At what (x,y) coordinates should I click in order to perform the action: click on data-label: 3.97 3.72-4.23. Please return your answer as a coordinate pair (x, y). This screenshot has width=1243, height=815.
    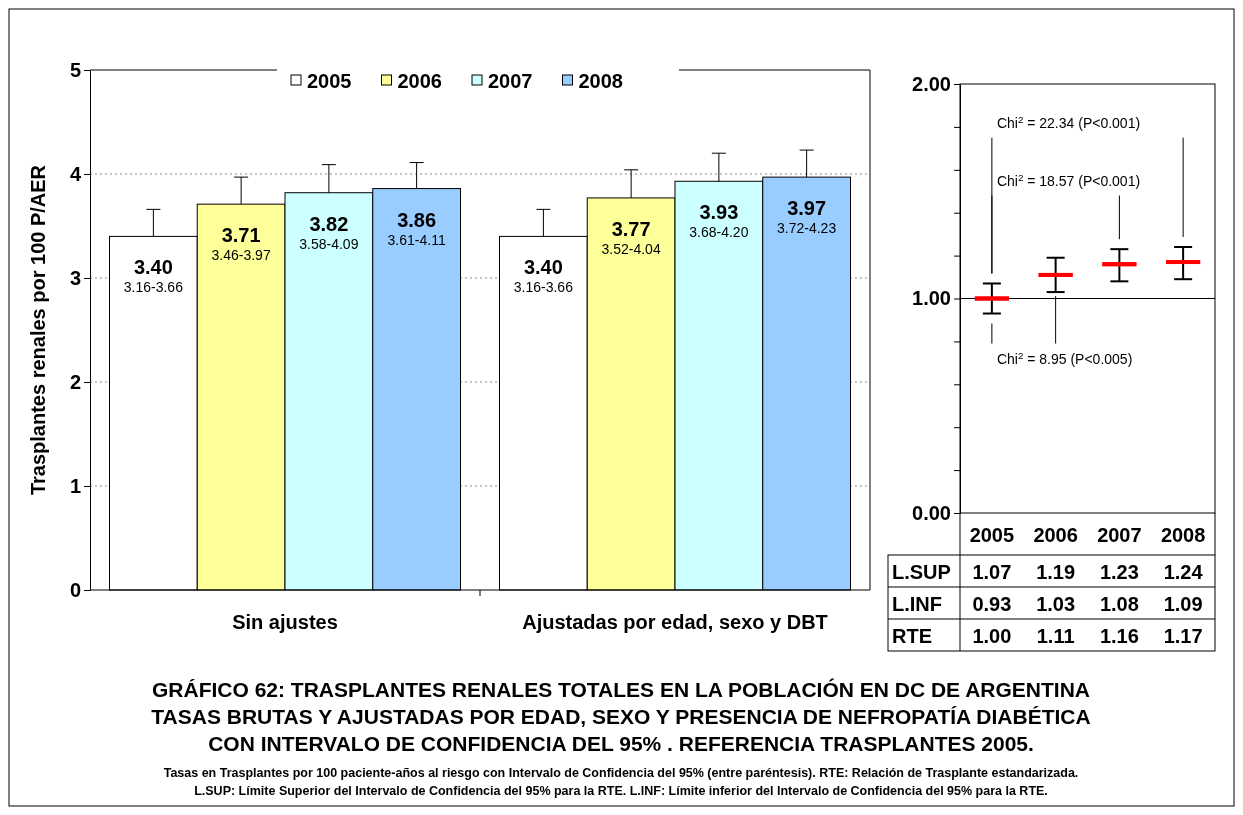
    Looking at the image, I should click on (807, 217).